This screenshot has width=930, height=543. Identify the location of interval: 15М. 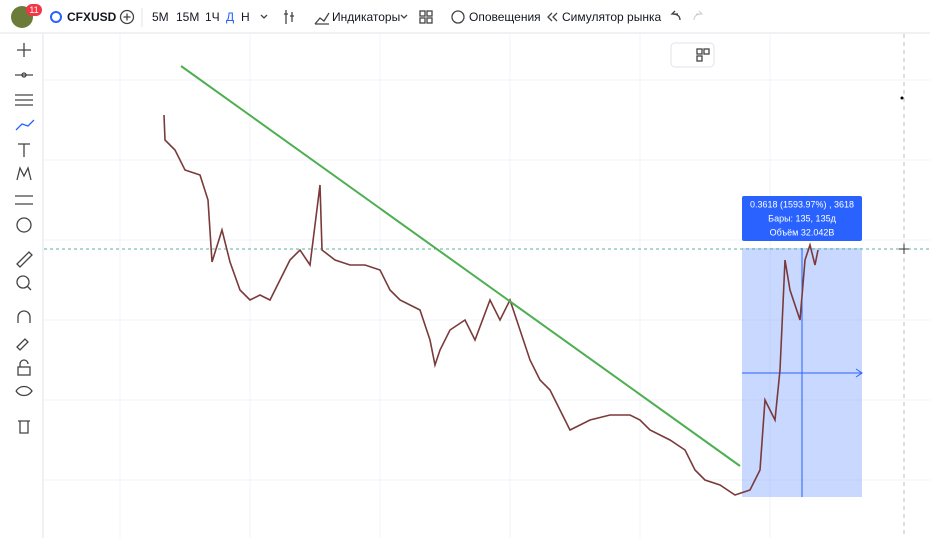
(187, 17).